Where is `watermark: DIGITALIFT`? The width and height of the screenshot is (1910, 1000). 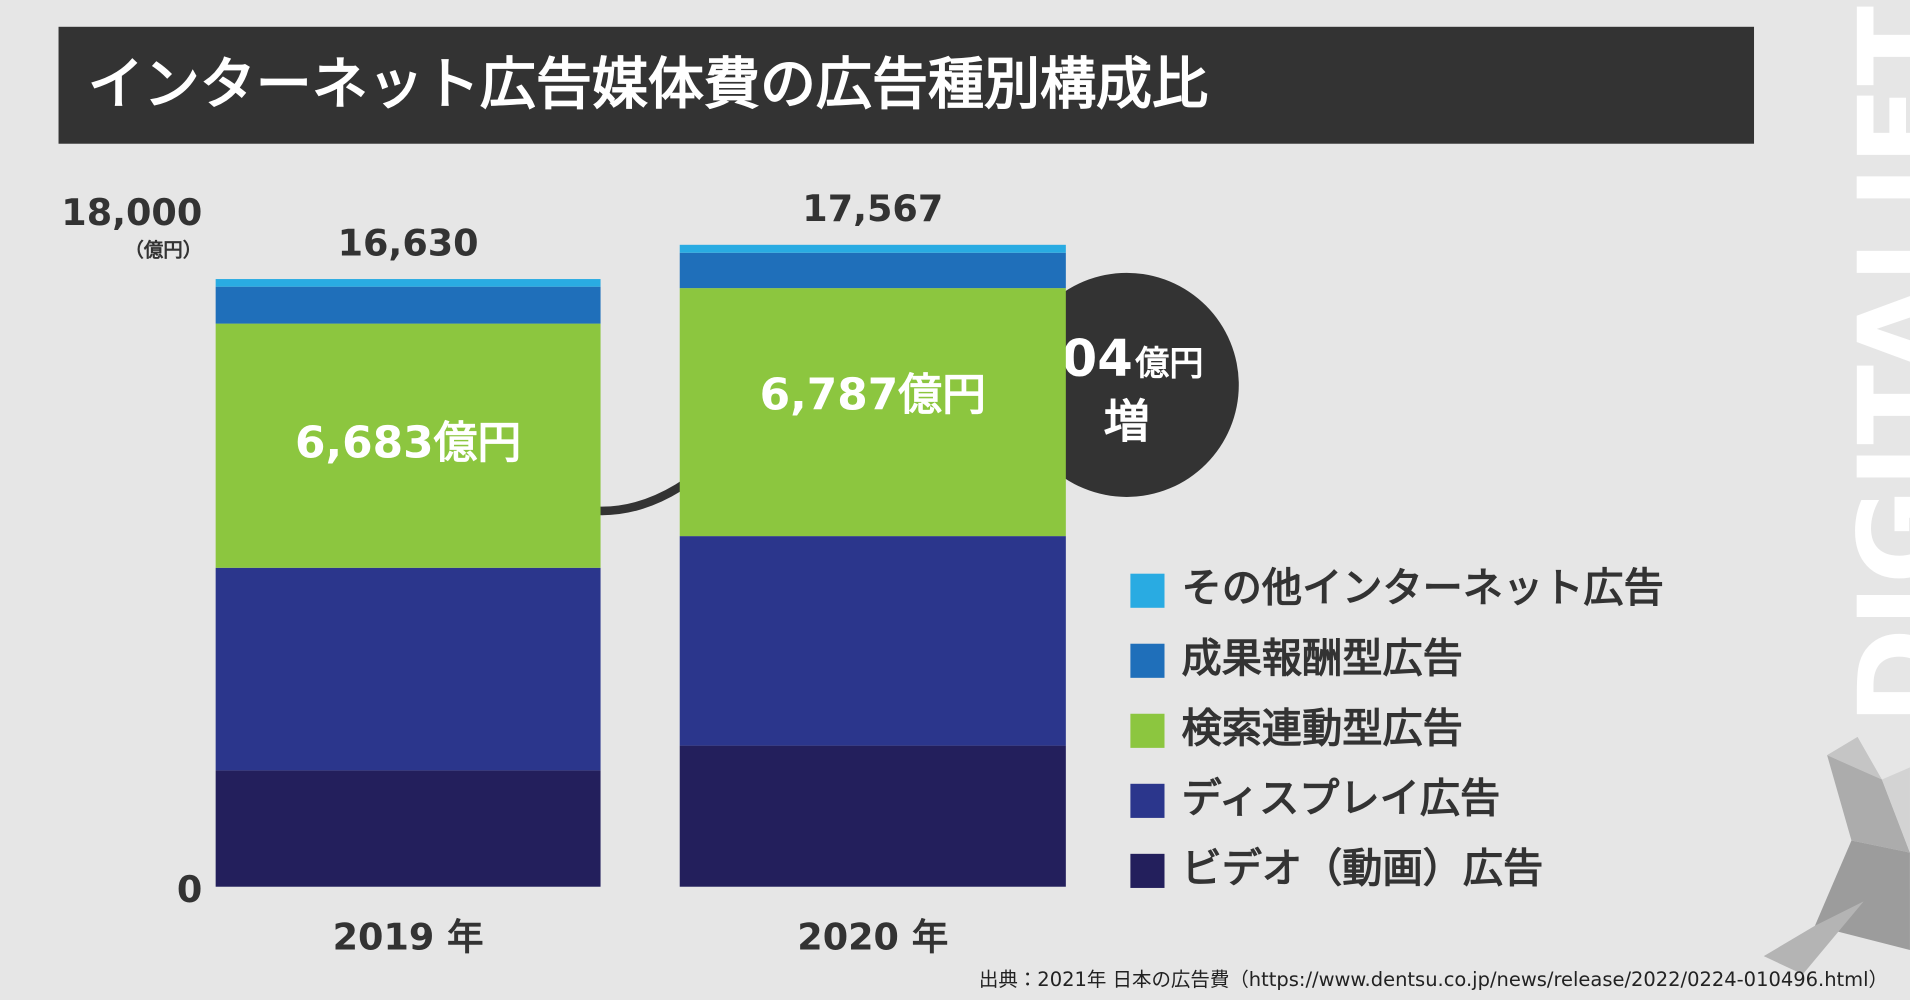
watermark: DIGITALIFT is located at coordinates (1871, 365).